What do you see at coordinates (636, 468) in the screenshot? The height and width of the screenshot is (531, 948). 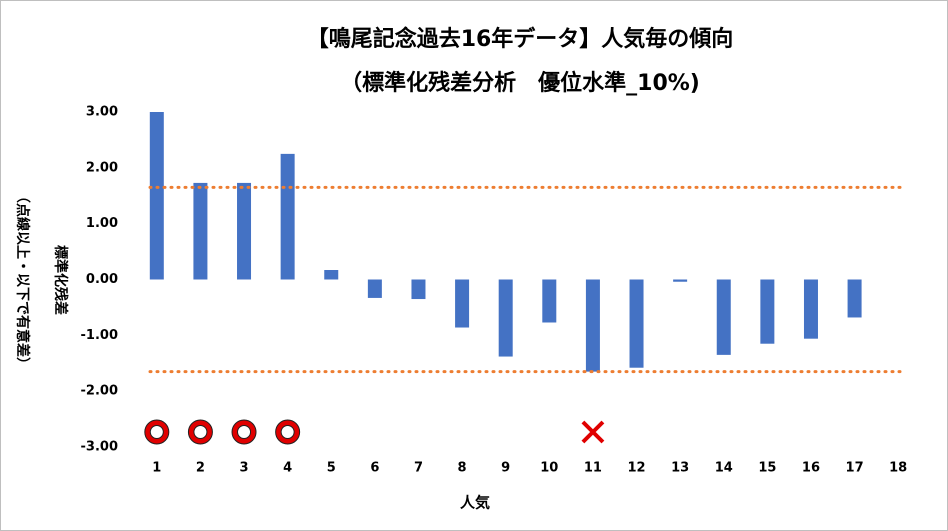 I see `x-tick-label: 12` at bounding box center [636, 468].